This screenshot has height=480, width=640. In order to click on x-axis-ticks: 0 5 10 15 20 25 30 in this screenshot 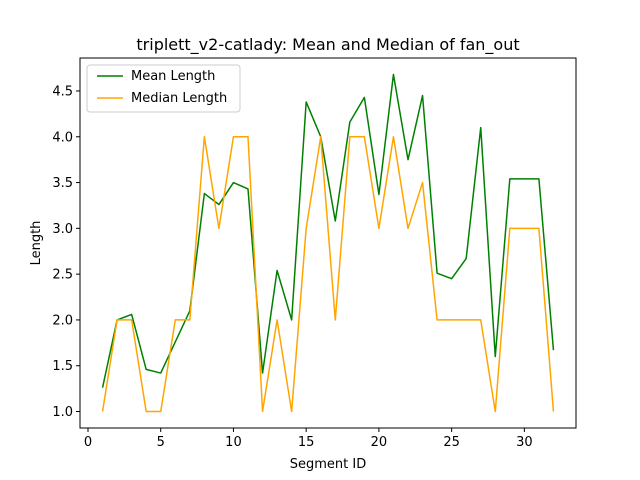, I will do `click(308, 439)`.